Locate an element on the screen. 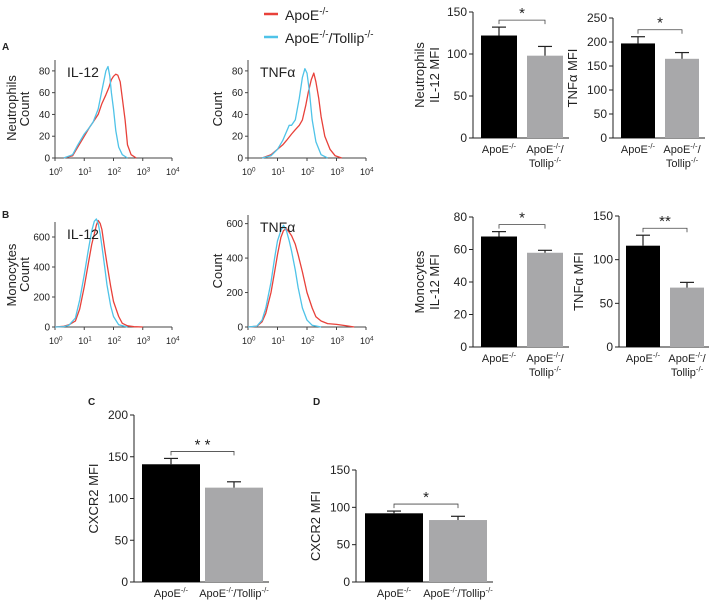 The image size is (709, 608). legend-label: ApoE-/-/Tollip-/- is located at coordinates (329, 37).